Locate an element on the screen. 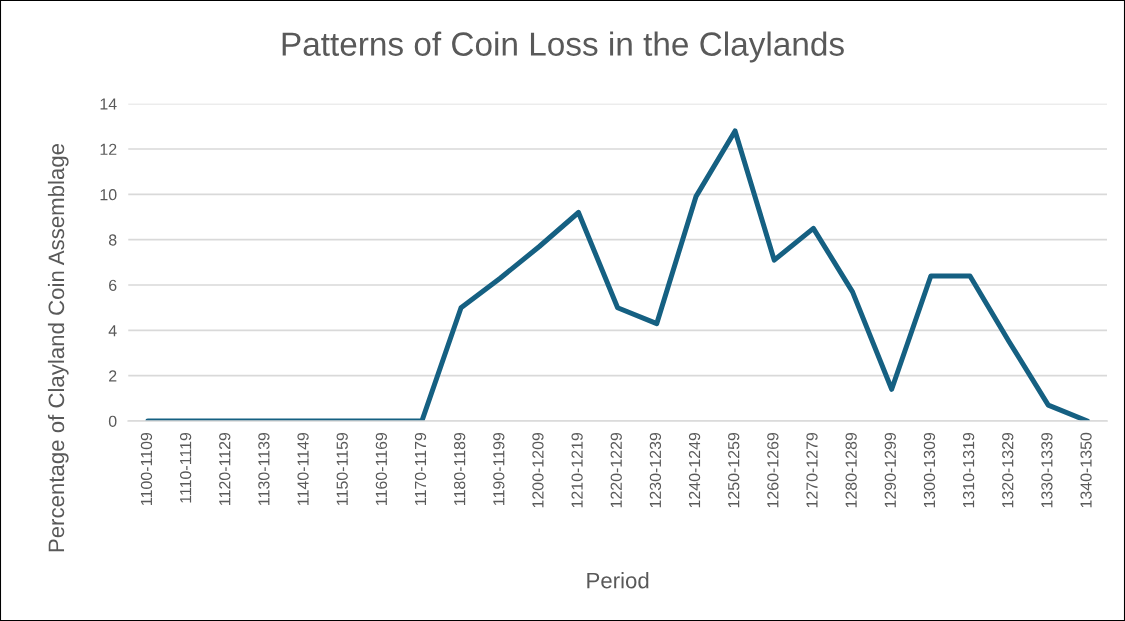  x-tick-label: 1180-1189 is located at coordinates (460, 468).